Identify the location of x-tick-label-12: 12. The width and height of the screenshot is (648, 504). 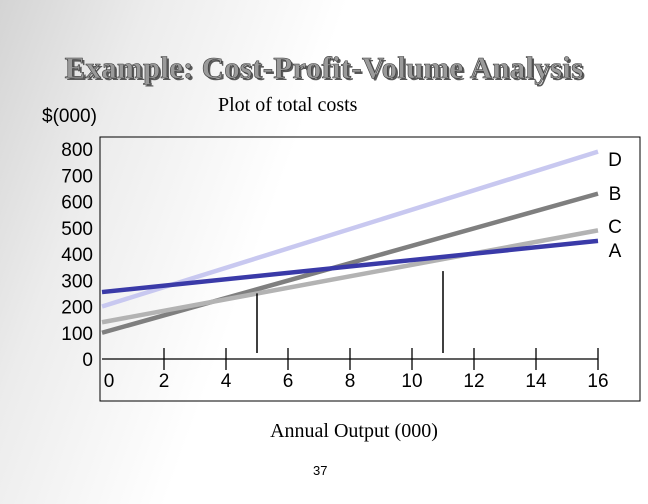
(473, 381).